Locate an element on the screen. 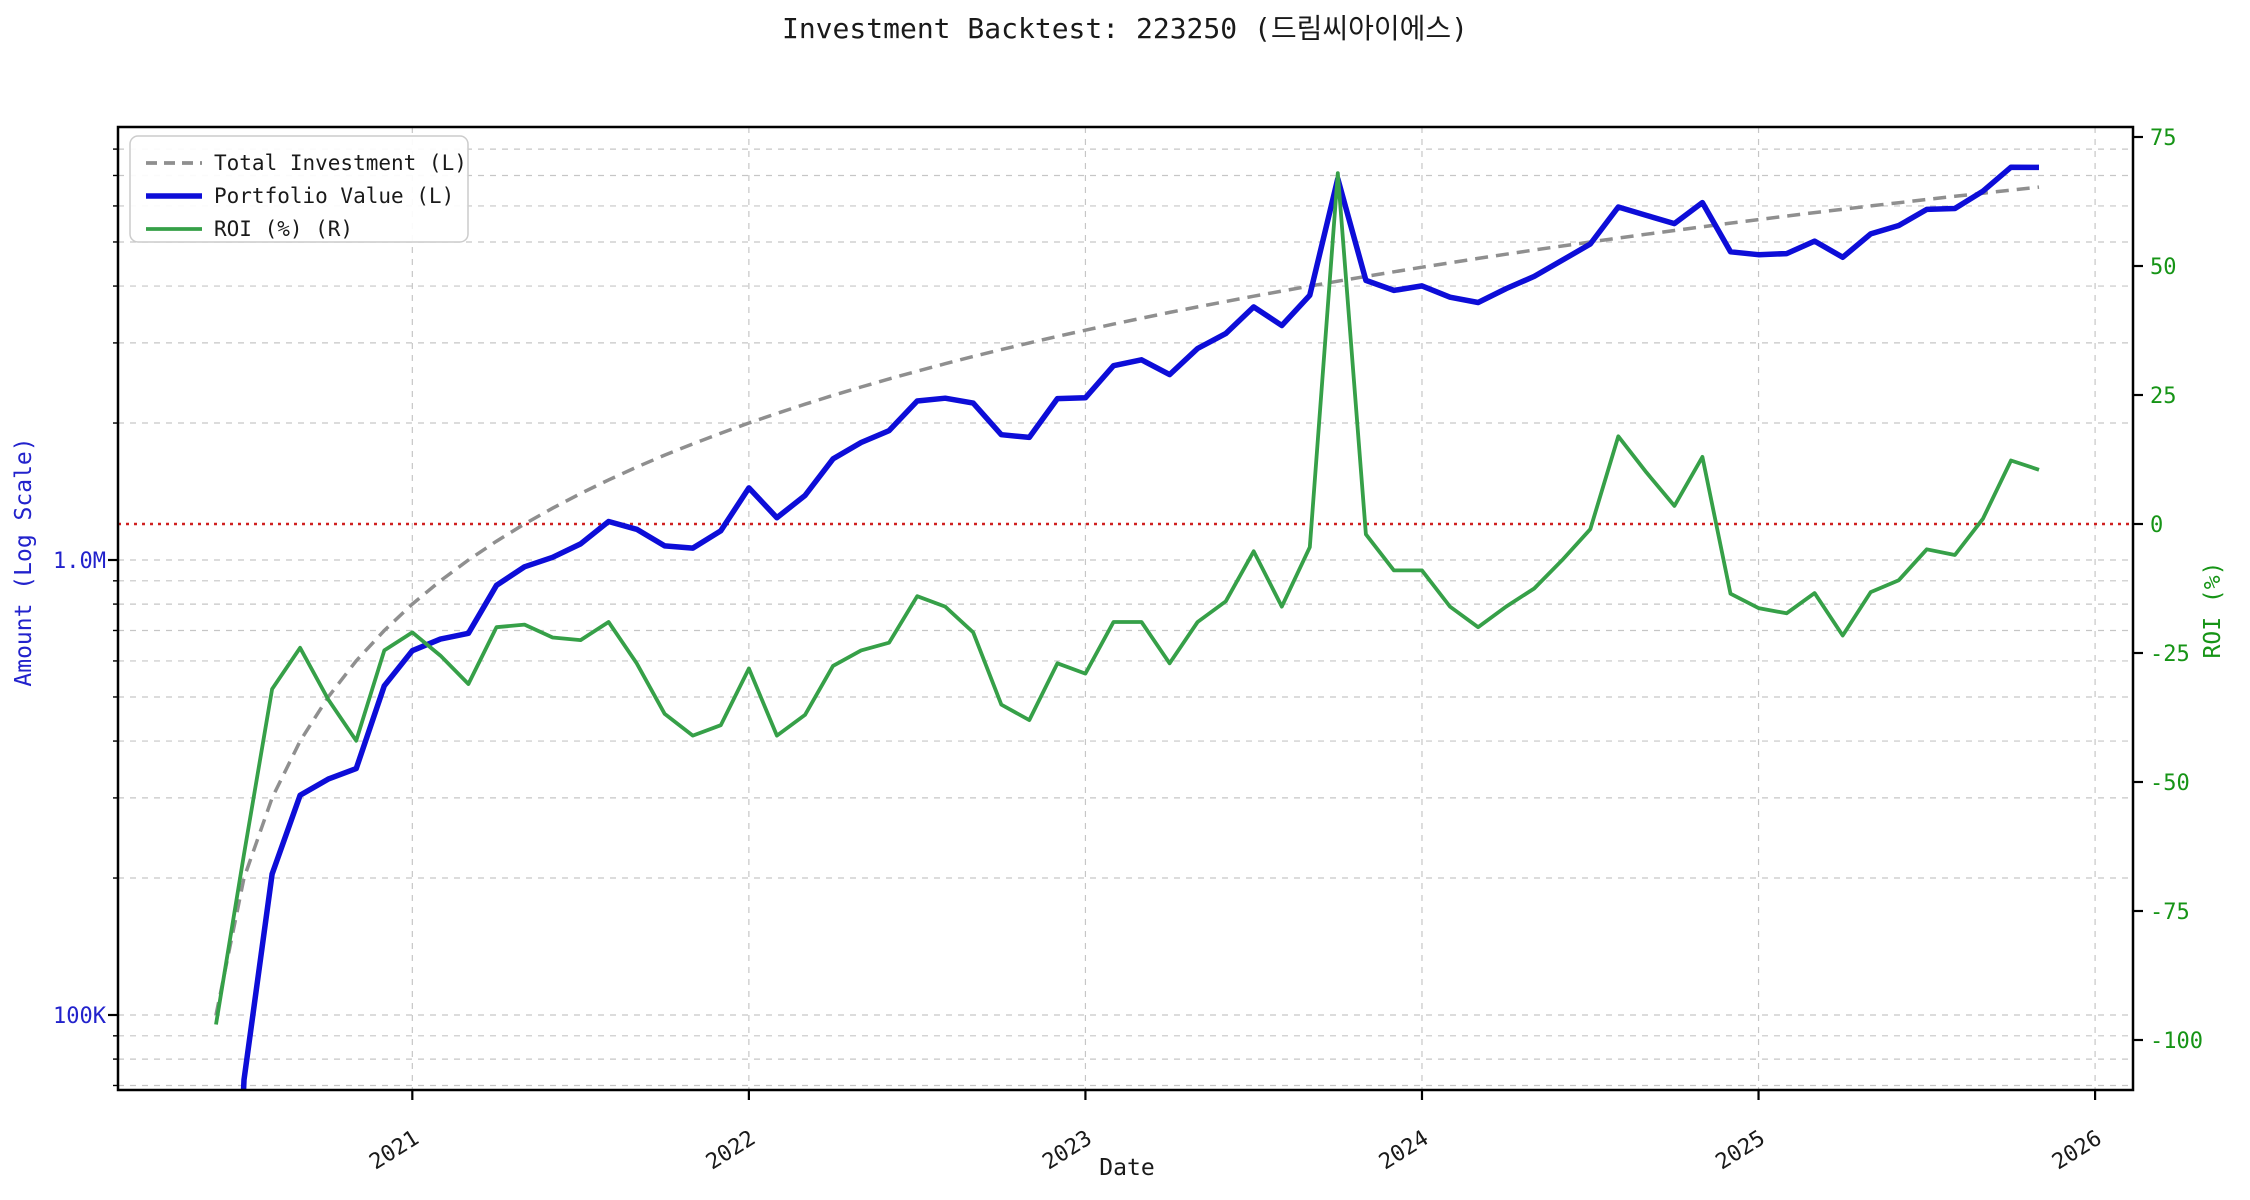 Image resolution: width=2250 pixels, height=1200 pixels. x-axis-tick-label: 2026 is located at coordinates (2077, 1150).